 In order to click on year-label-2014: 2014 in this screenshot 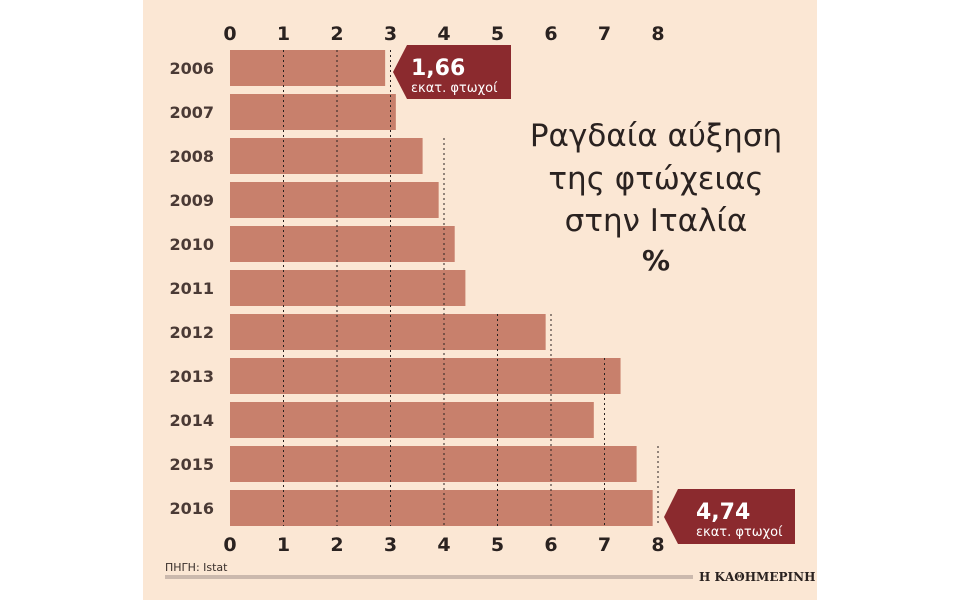, I will do `click(191, 420)`.